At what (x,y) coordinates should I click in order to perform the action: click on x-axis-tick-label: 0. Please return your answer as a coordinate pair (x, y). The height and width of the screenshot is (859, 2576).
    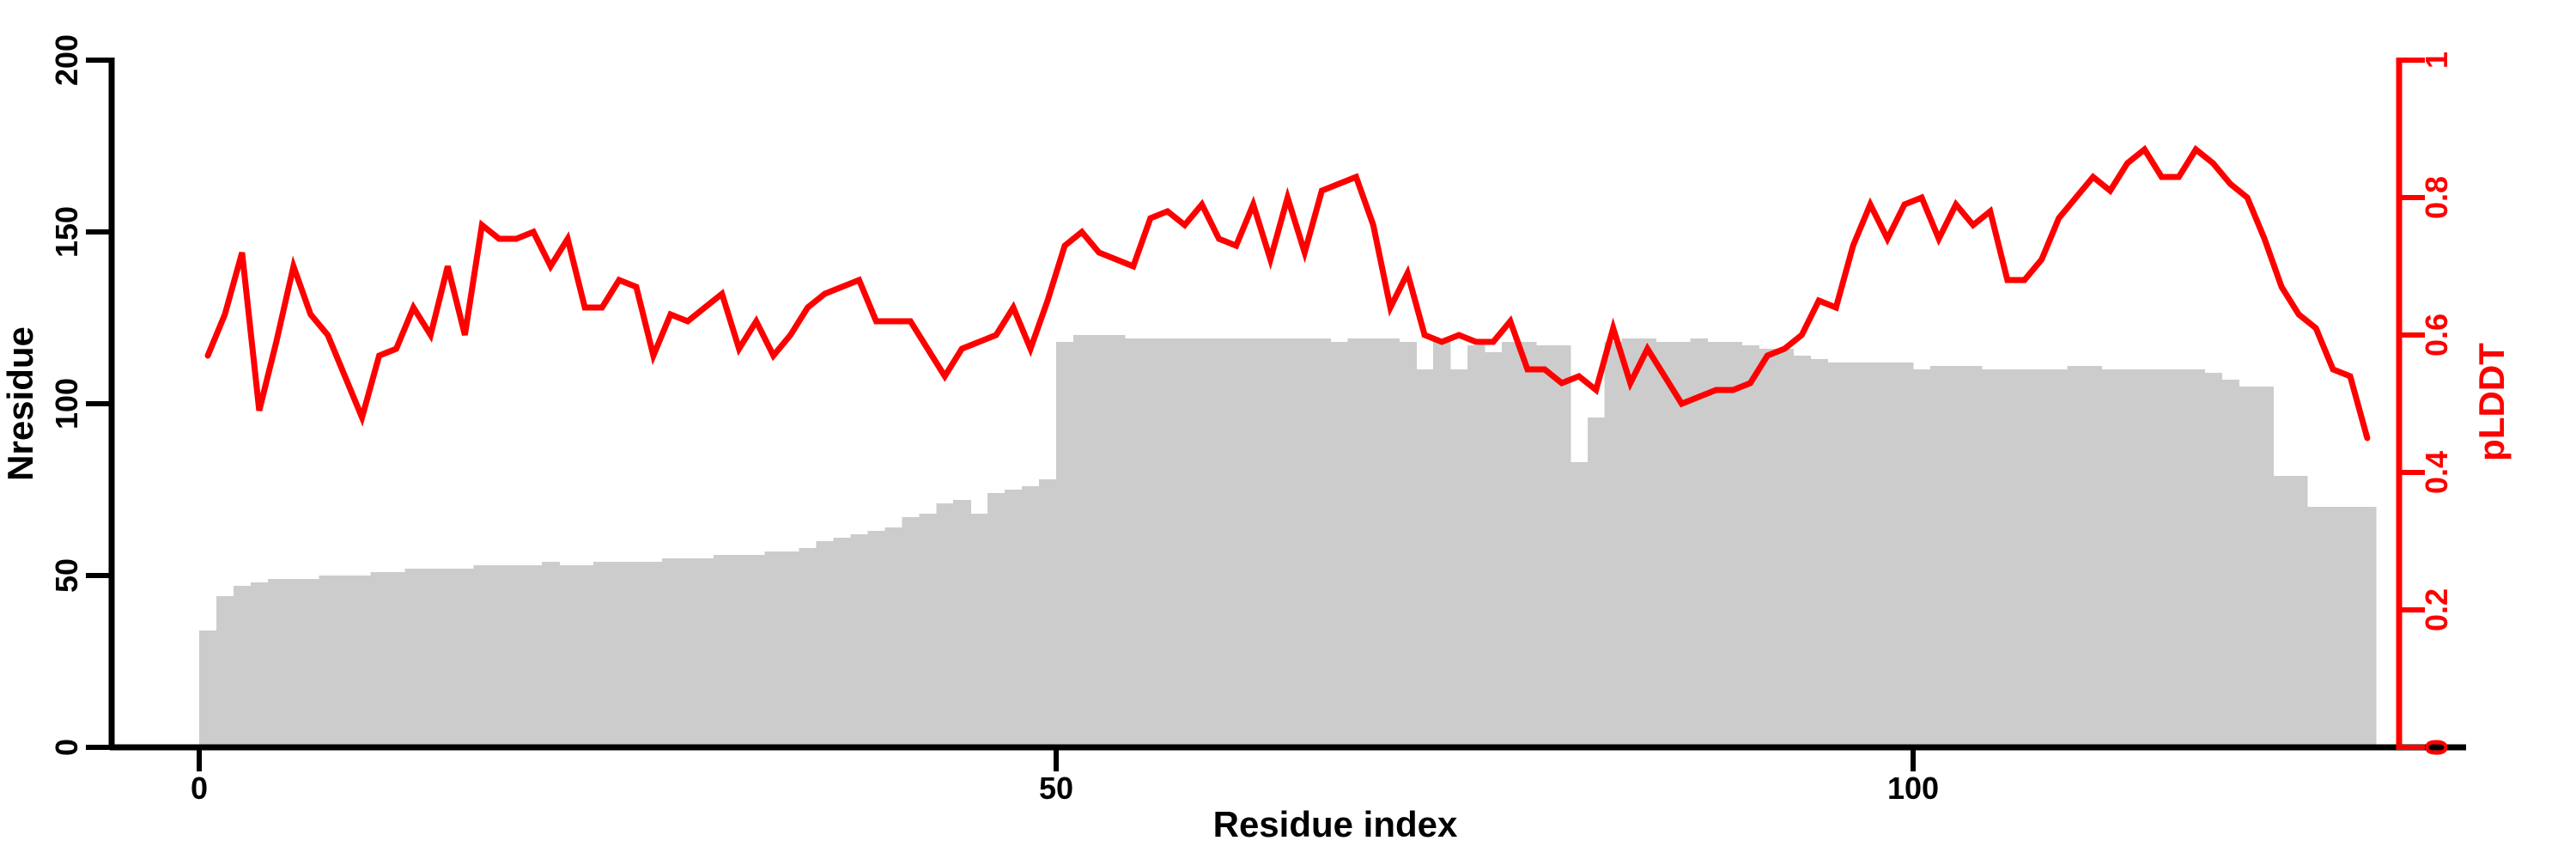
    Looking at the image, I should click on (199, 788).